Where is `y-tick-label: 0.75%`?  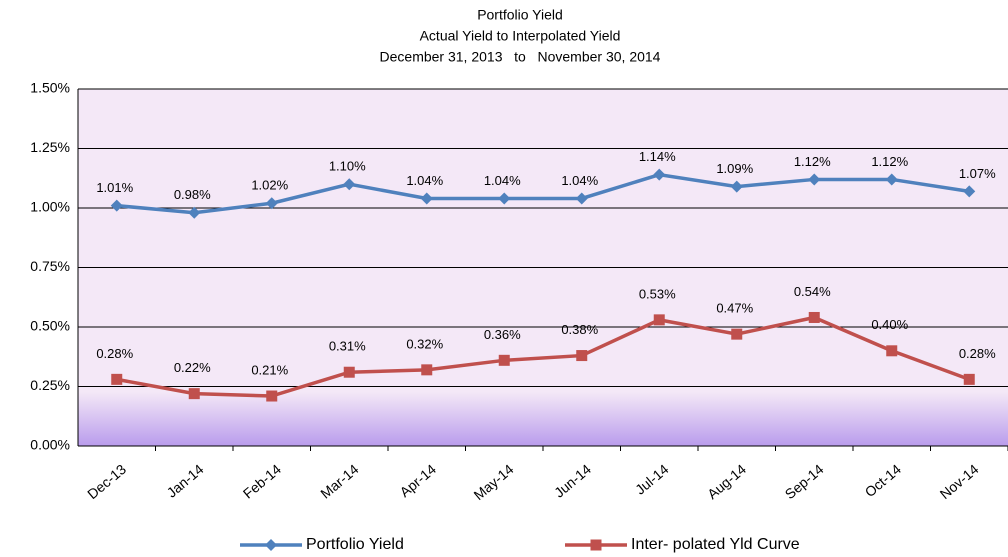
y-tick-label: 0.75% is located at coordinates (50, 266).